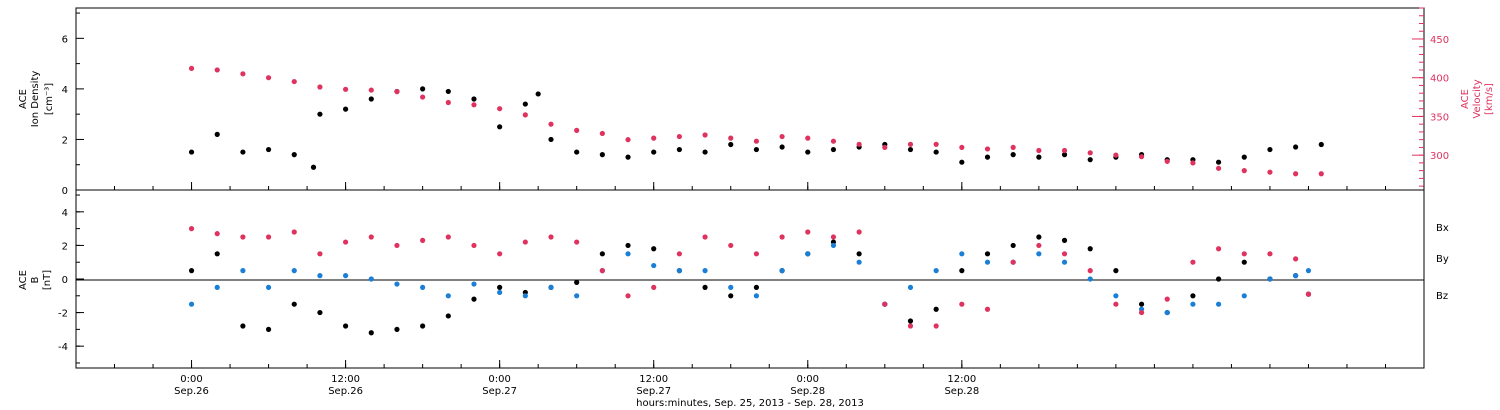 The width and height of the screenshot is (1500, 410). What do you see at coordinates (65, 39) in the screenshot?
I see `top-ytick-label: 6` at bounding box center [65, 39].